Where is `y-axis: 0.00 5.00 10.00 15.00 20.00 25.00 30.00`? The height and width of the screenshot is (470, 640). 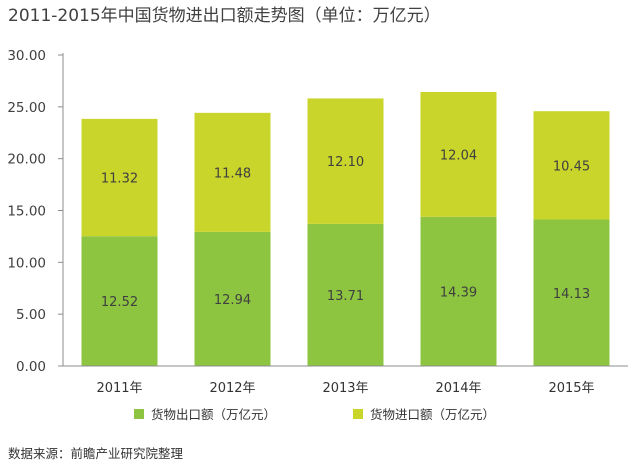 y-axis: 0.00 5.00 10.00 15.00 20.00 25.00 30.00 is located at coordinates (35, 211).